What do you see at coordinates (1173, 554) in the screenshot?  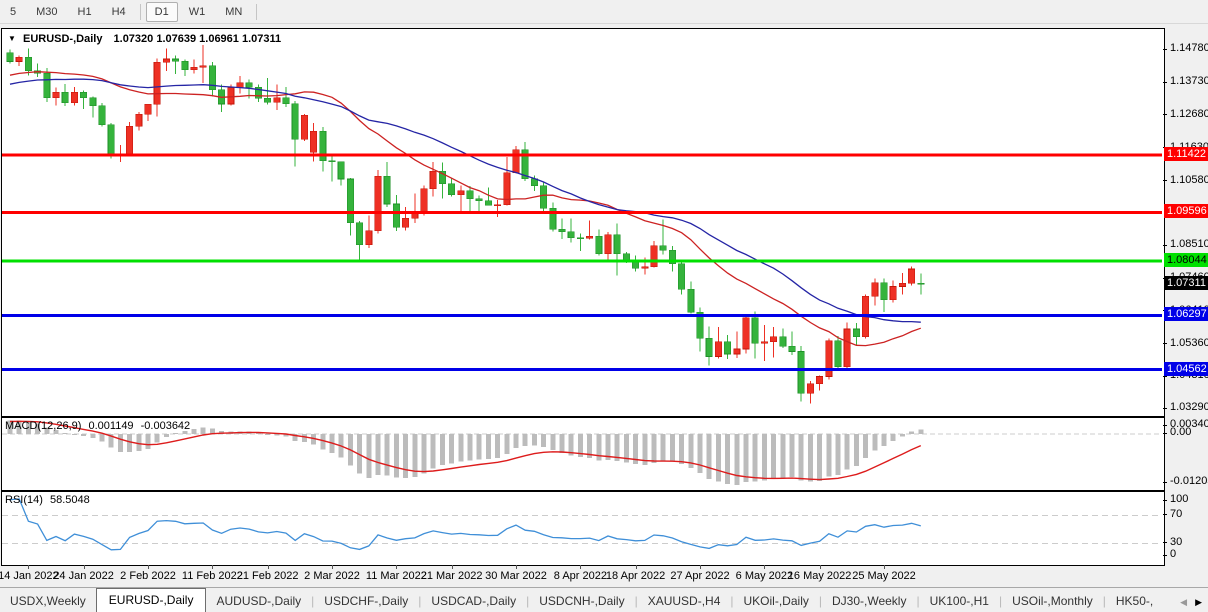 I see `rsi-tick-label: 0` at bounding box center [1173, 554].